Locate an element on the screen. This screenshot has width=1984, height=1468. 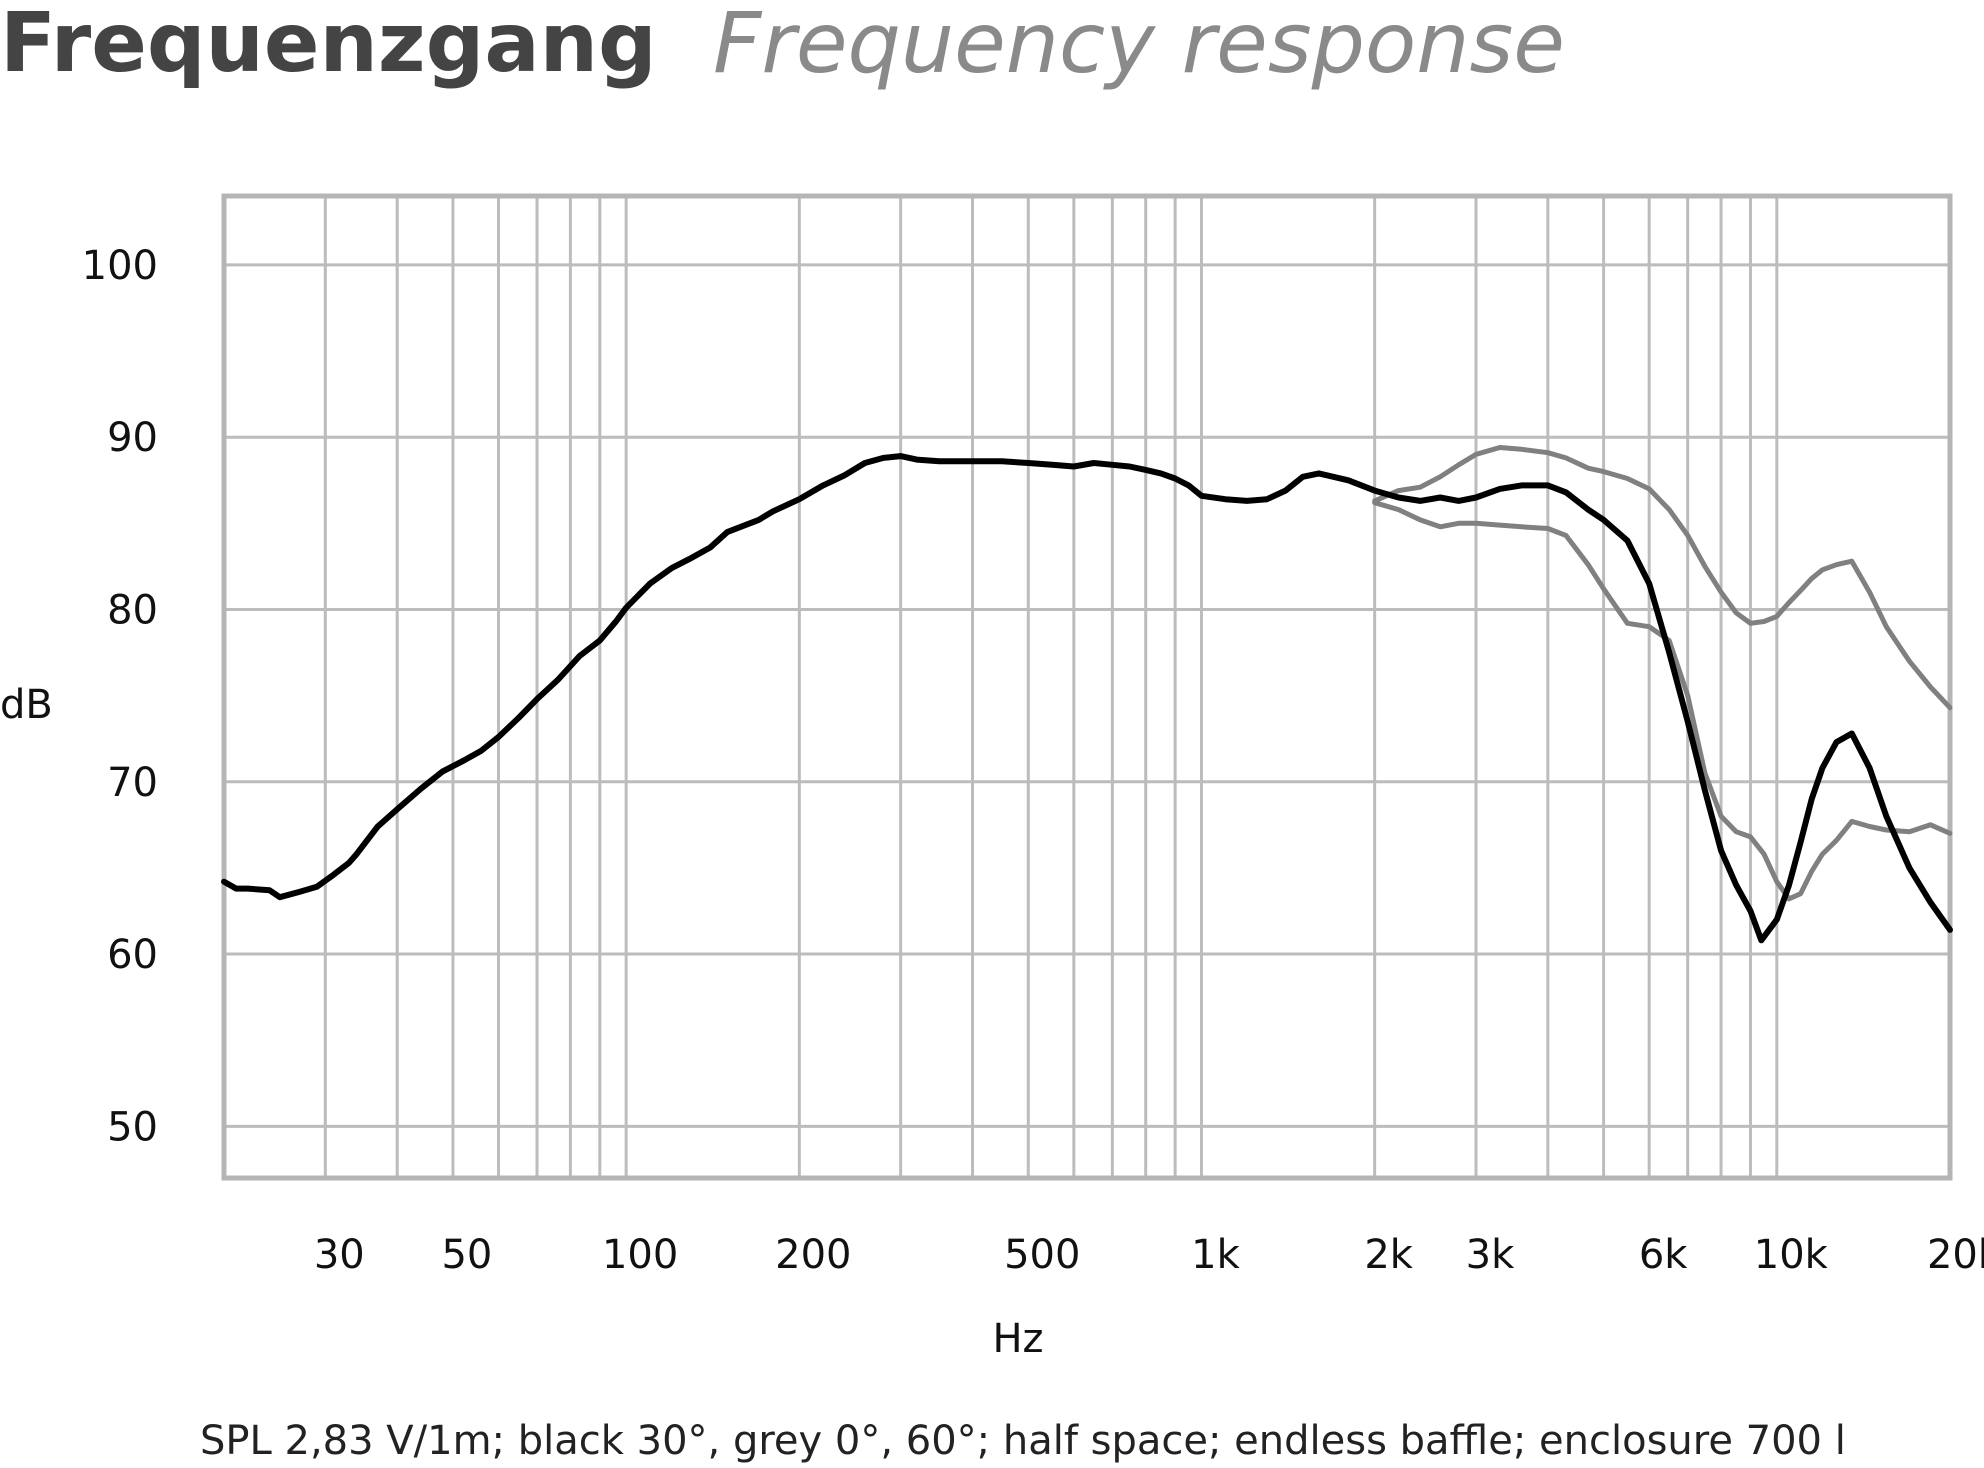
x-tick-label: 10k is located at coordinates (1791, 1255).